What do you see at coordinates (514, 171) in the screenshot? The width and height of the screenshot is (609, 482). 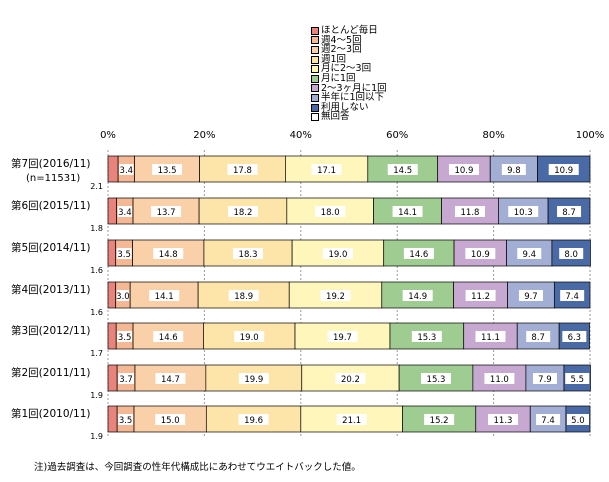 I see `data-label: 9.8` at bounding box center [514, 171].